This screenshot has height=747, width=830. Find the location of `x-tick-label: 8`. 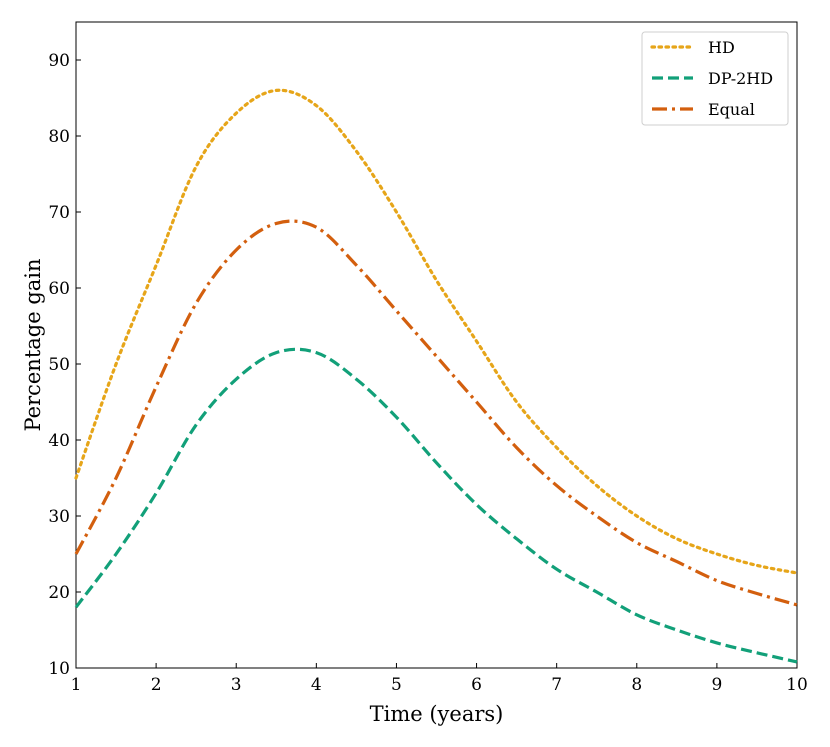

x-tick-label: 8 is located at coordinates (636, 685).